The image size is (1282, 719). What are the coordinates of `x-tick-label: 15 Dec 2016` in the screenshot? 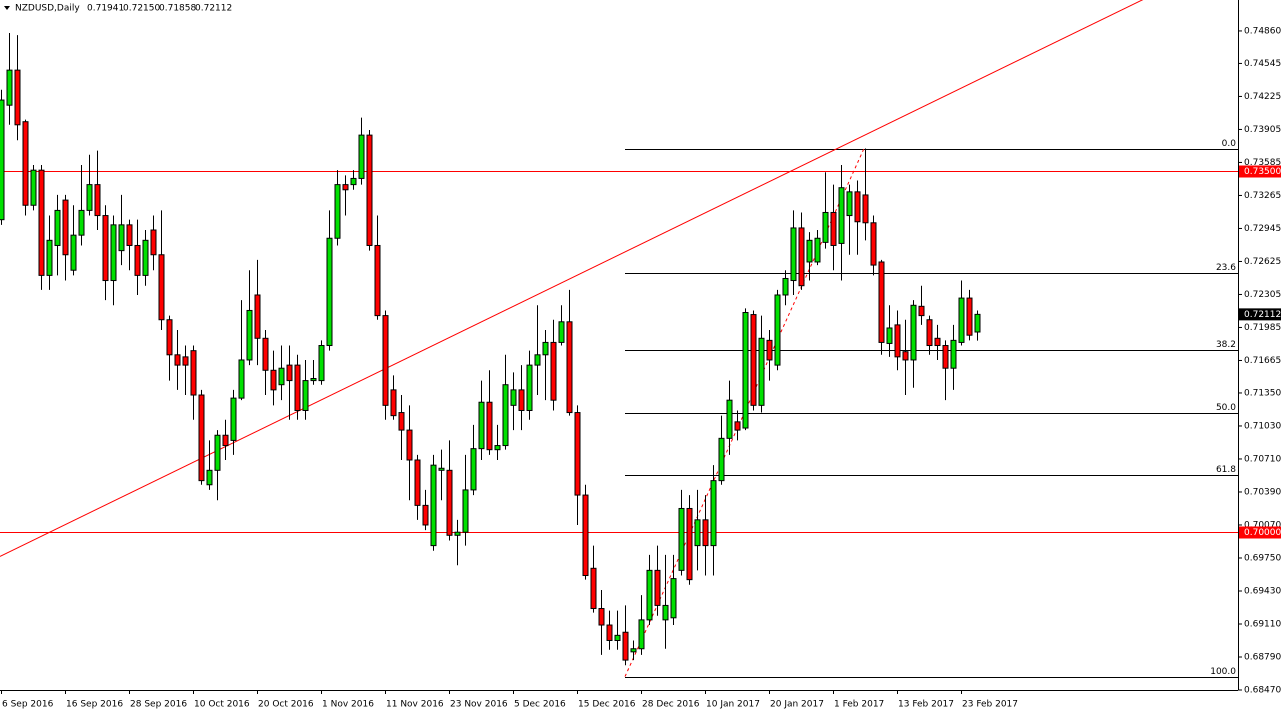 It's located at (607, 705).